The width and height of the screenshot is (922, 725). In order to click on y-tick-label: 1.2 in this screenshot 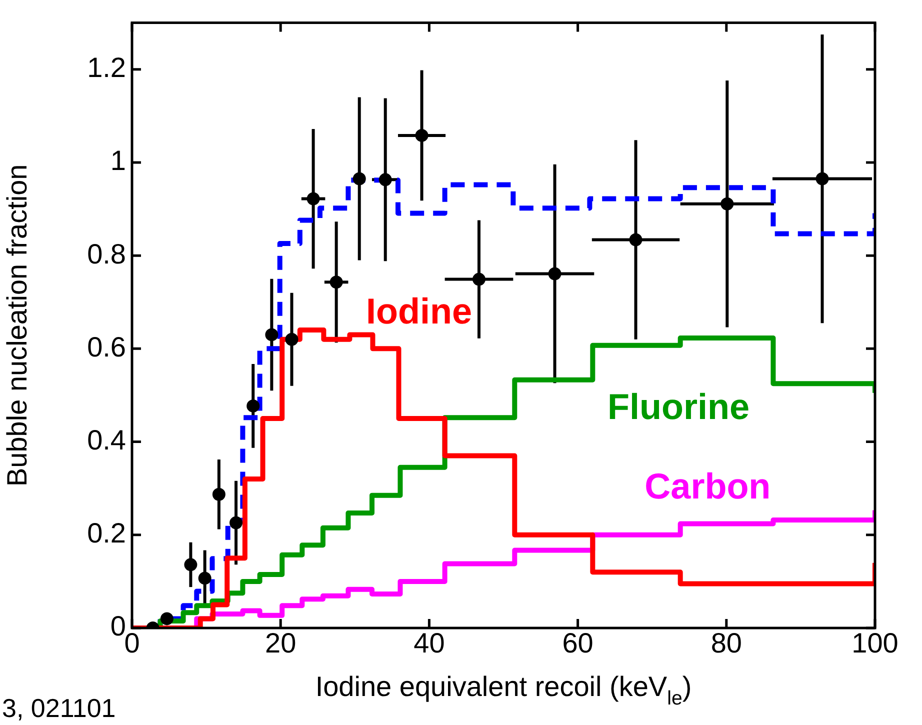, I will do `click(106, 68)`.